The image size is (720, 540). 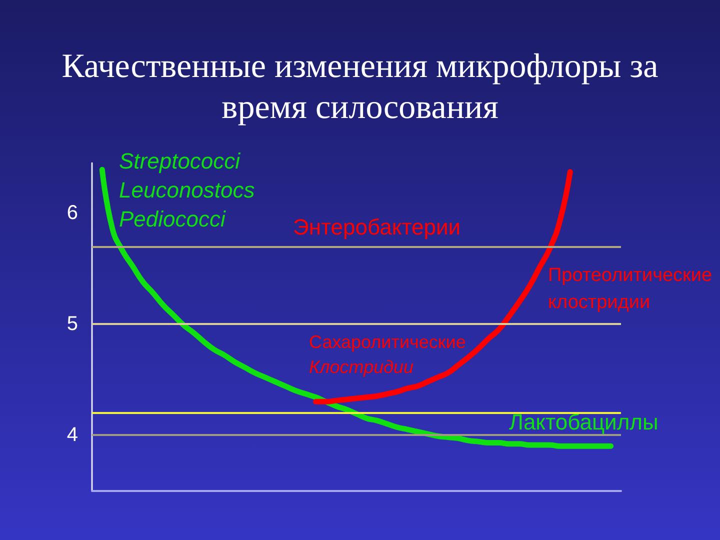 I want to click on y-tick-label: 4, so click(x=72, y=435).